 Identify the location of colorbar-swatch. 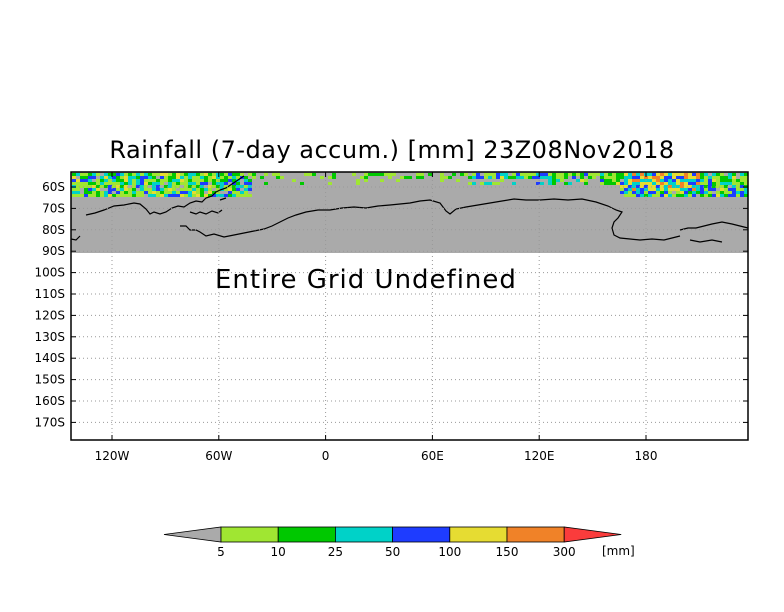
(363, 534).